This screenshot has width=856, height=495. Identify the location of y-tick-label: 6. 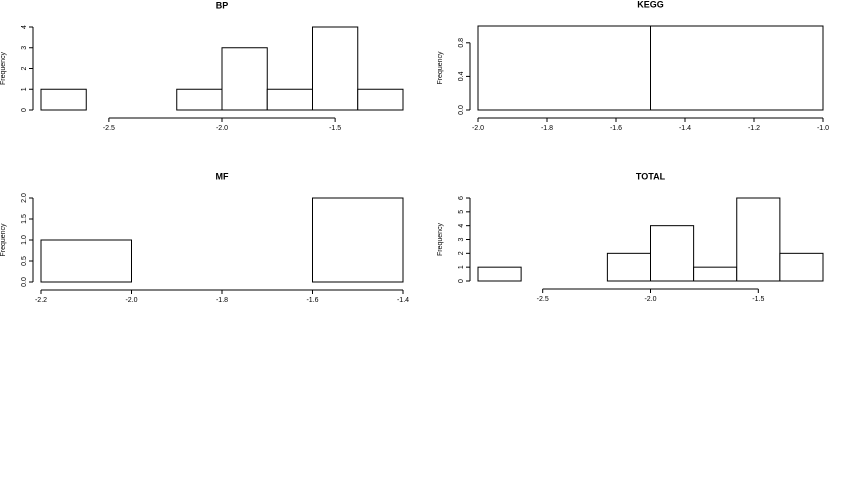
(461, 198).